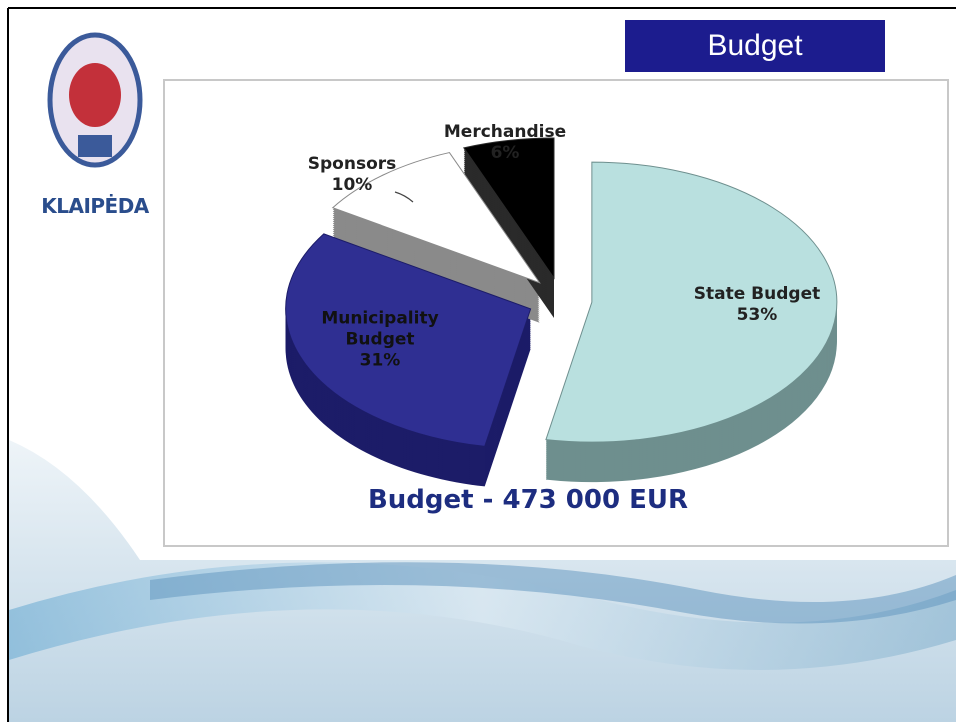 The height and width of the screenshot is (722, 956). Describe the element at coordinates (95, 206) in the screenshot. I see `logo-text: KLAIPĖDA` at that location.